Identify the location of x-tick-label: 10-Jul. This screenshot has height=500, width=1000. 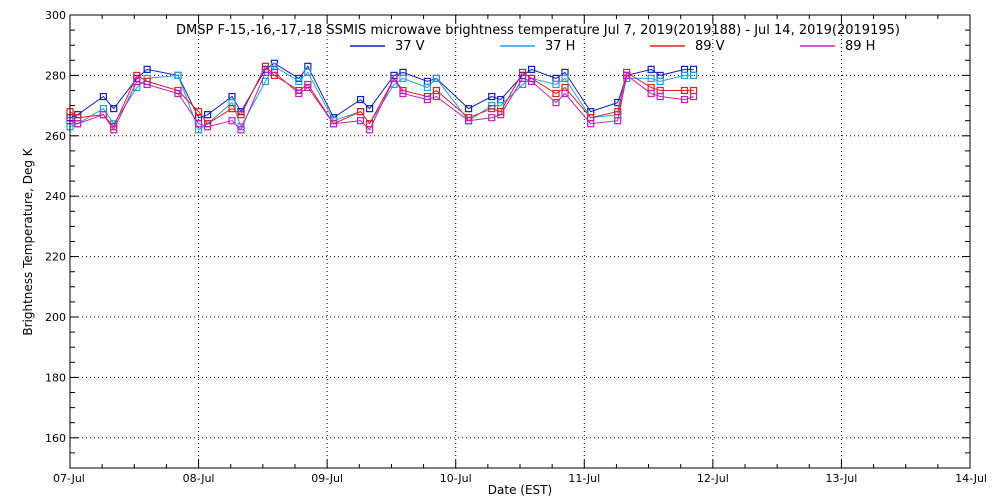
(456, 478).